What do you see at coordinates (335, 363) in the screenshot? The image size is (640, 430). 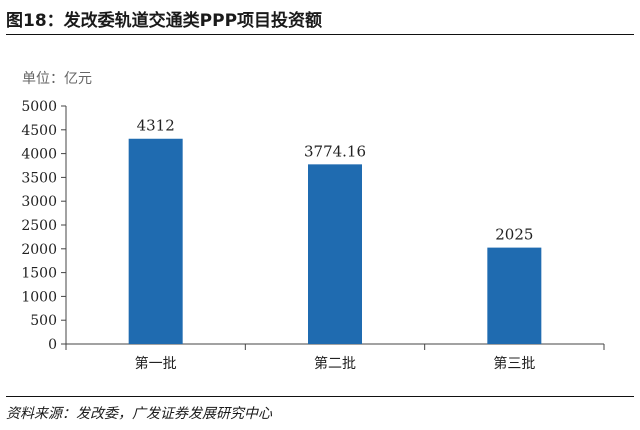 I see `x-category-label: 第二批` at bounding box center [335, 363].